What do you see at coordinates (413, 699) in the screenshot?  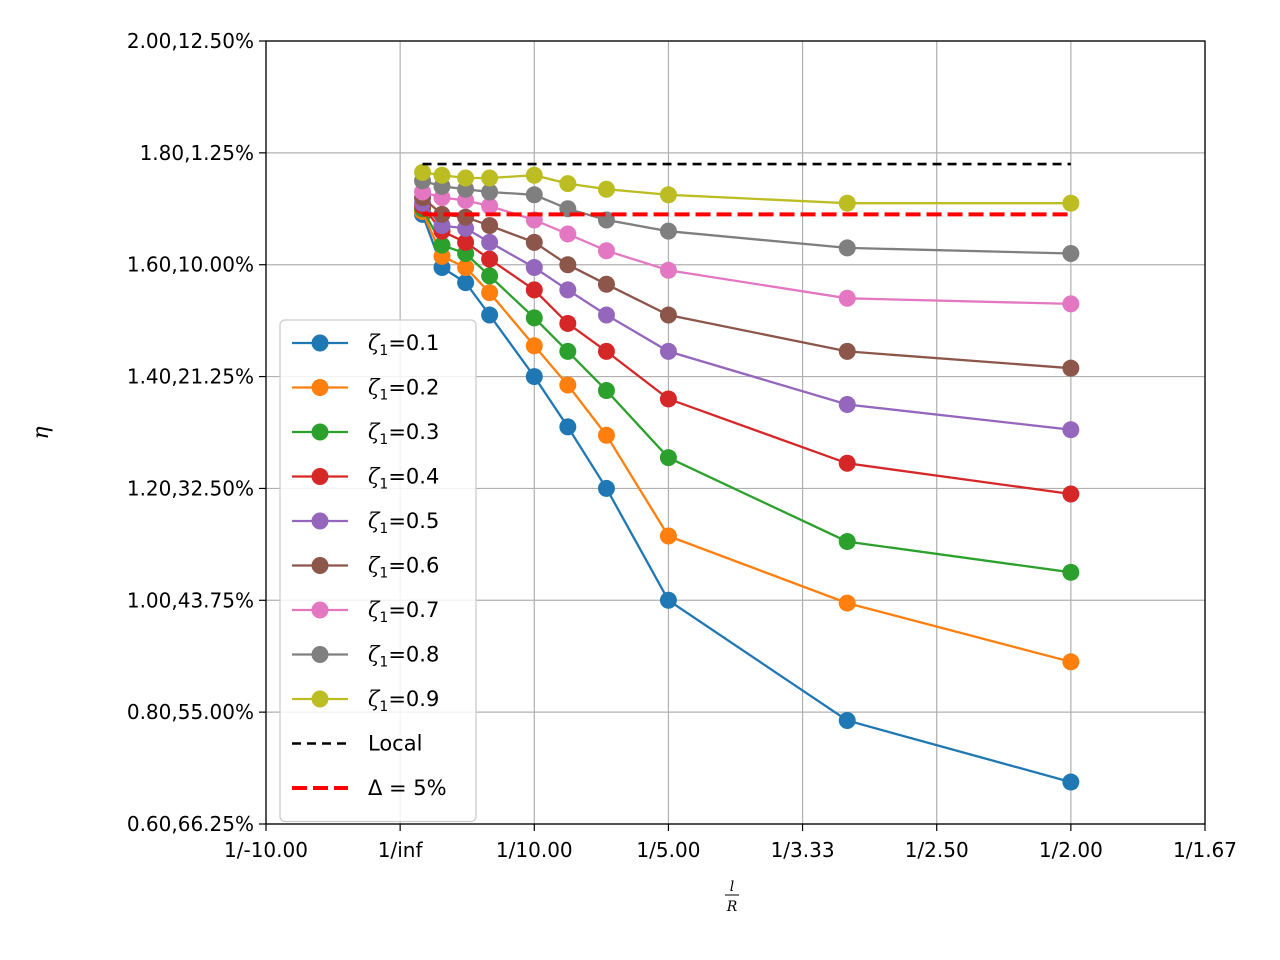 I see `legend-label-value: =0.9` at bounding box center [413, 699].